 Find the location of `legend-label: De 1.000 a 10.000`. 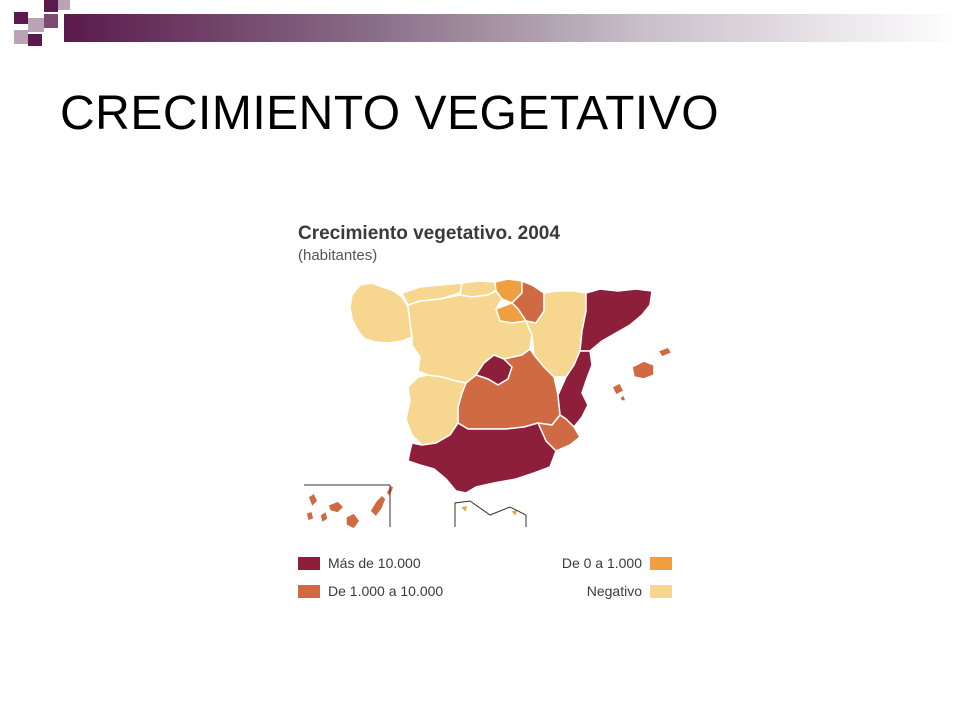

legend-label: De 1.000 a 10.000 is located at coordinates (386, 591).